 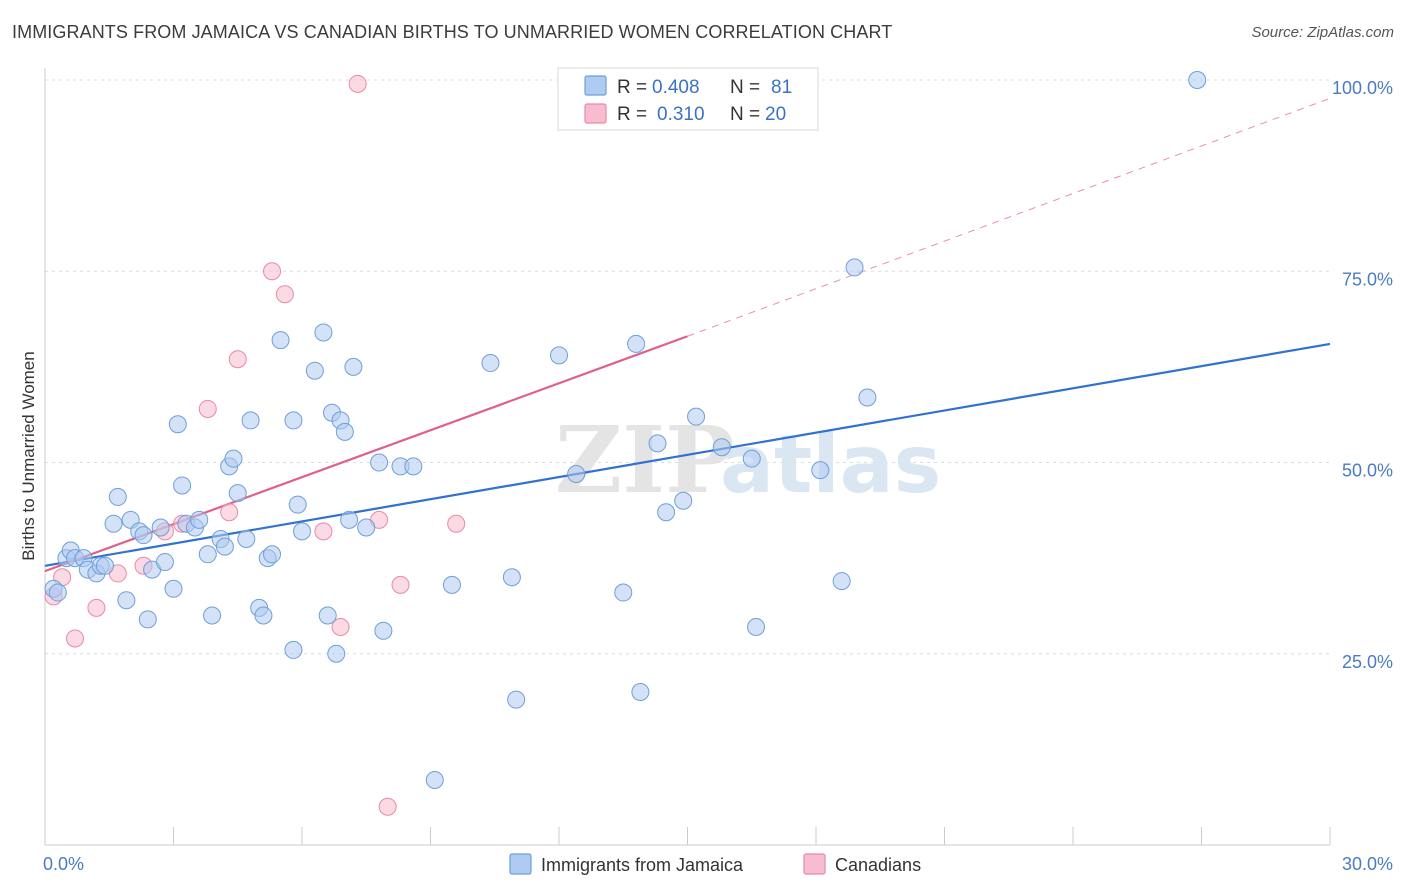 I want to click on legend-n-value-canadians: 20, so click(x=775, y=114).